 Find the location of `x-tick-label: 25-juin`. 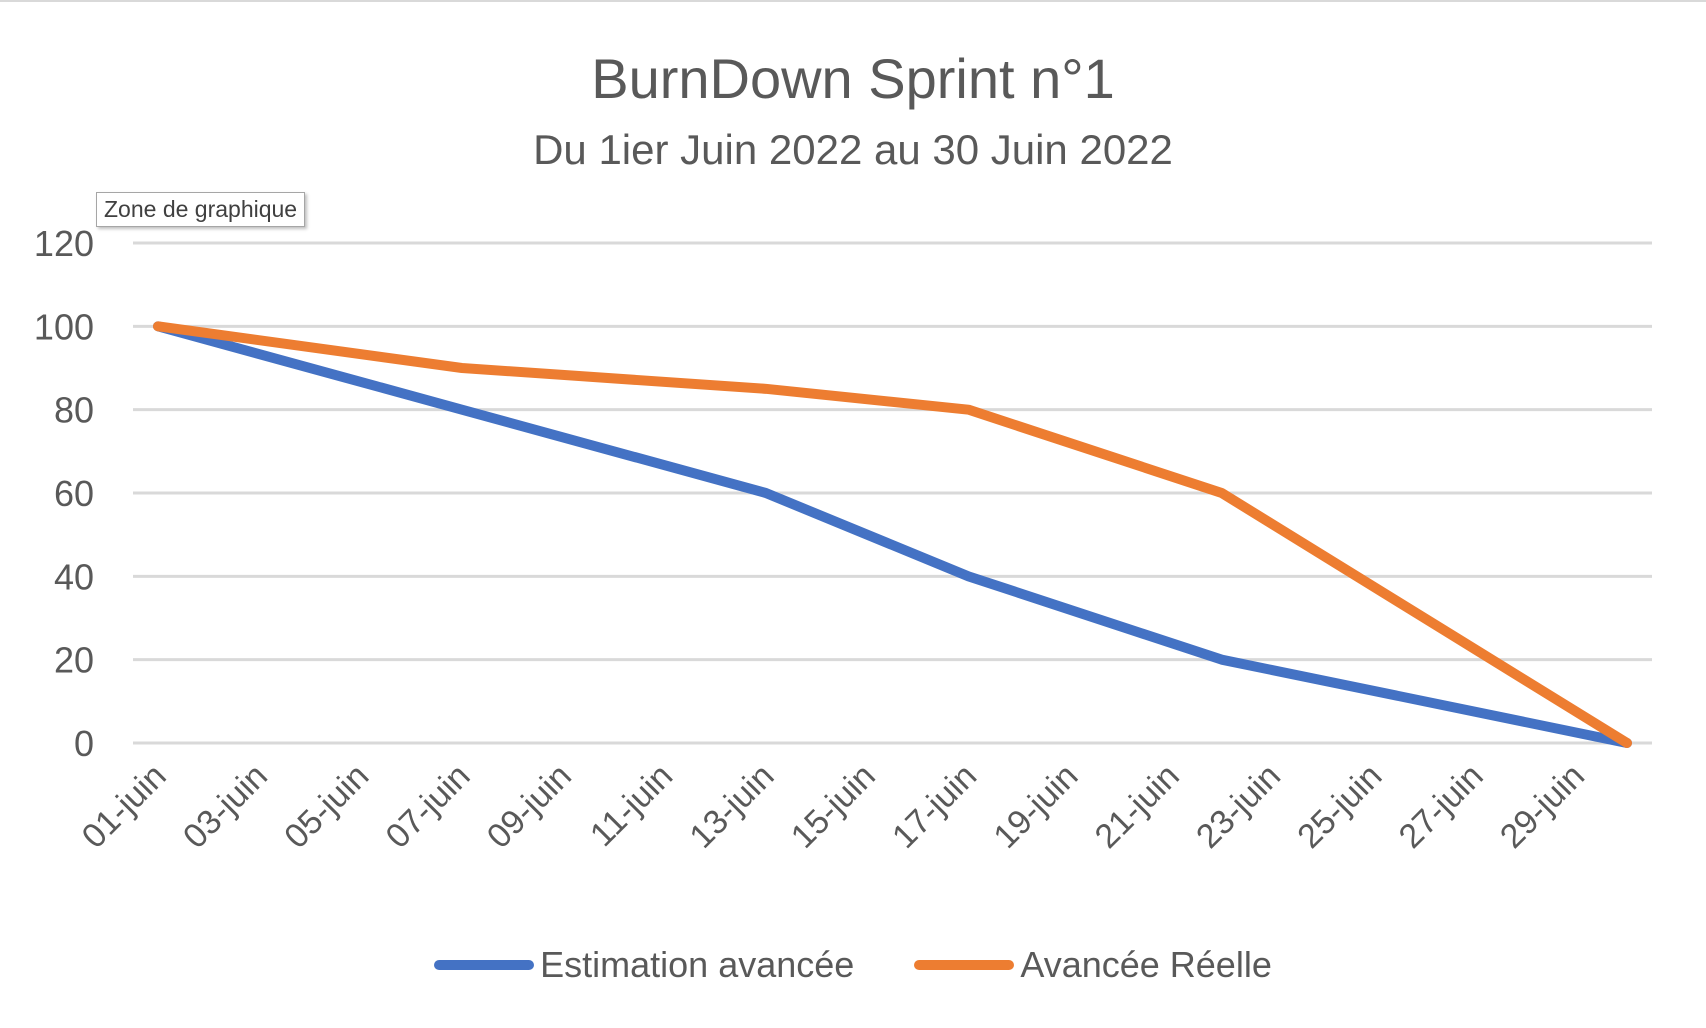

x-tick-label: 25-juin is located at coordinates (1339, 806).